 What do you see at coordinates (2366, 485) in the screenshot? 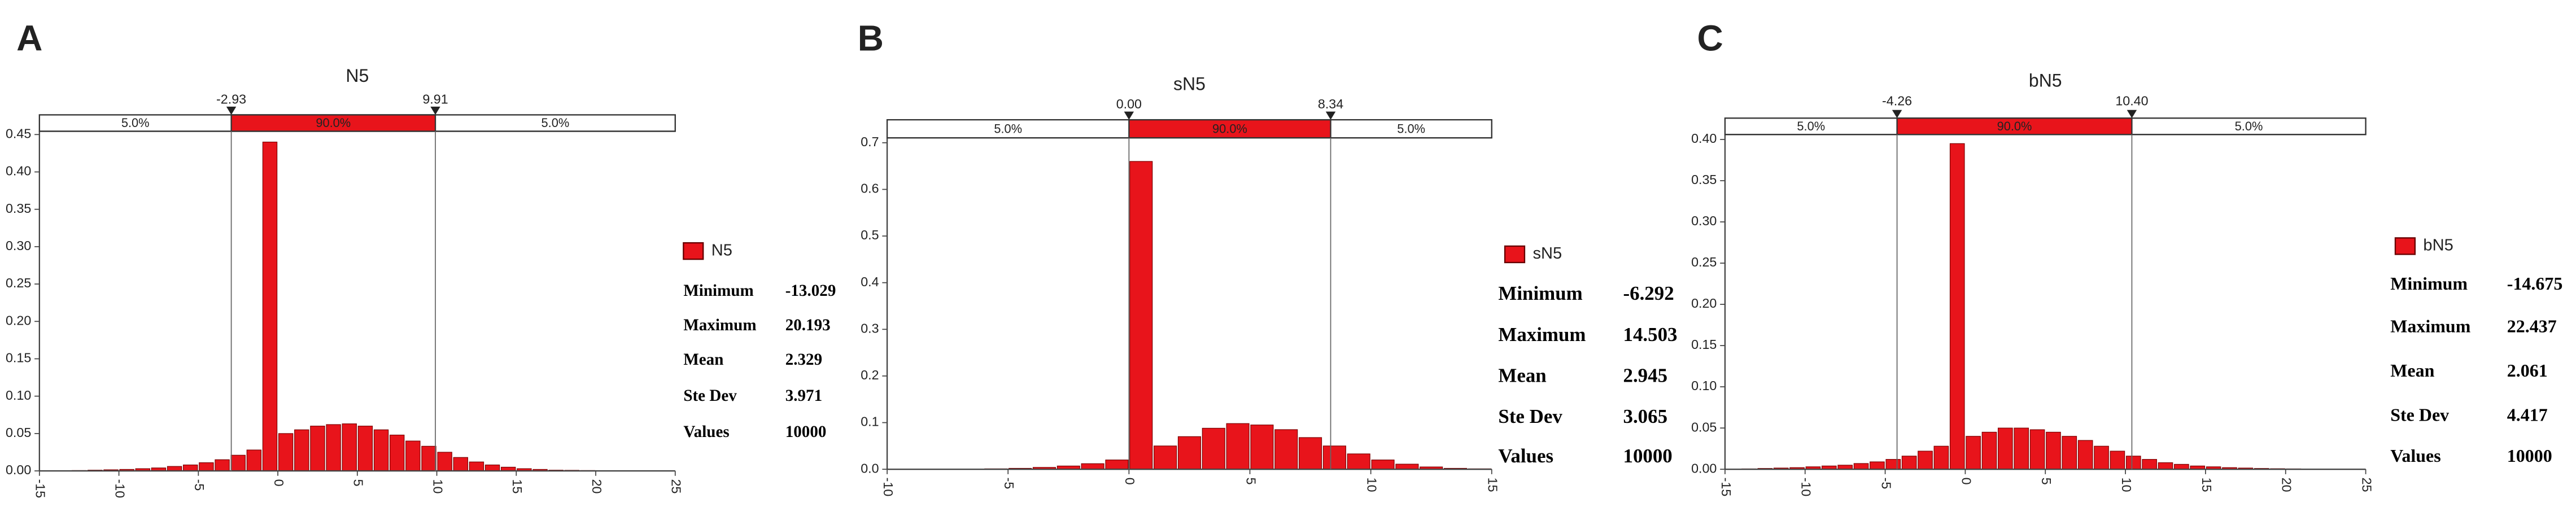
I see `x-tick-label: 25` at bounding box center [2366, 485].